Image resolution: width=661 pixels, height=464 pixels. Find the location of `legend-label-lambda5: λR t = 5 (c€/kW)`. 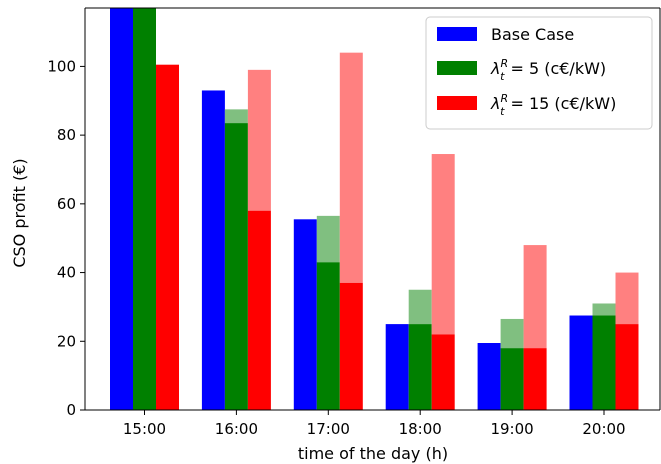

legend-label-lambda5: λR t = 5 (c€/kW) is located at coordinates (548, 70).